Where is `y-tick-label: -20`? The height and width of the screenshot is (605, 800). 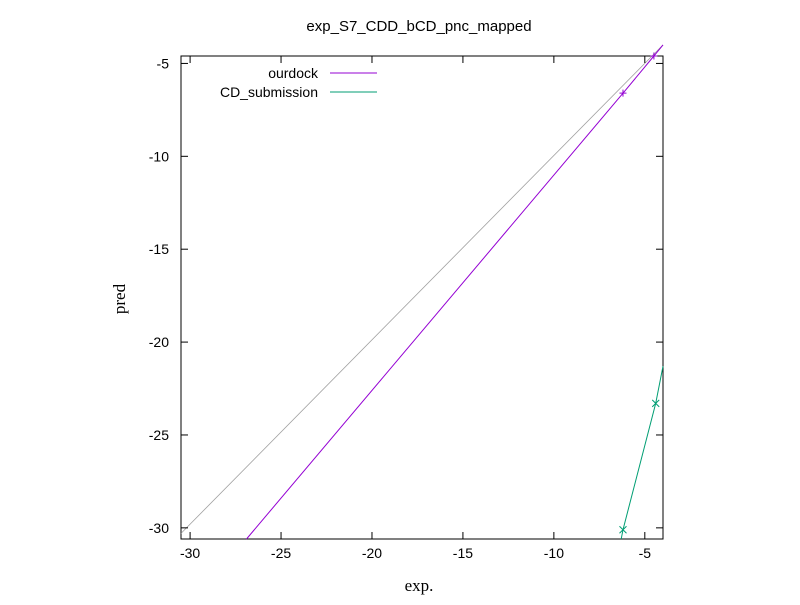 y-tick-label: -20 is located at coordinates (159, 342).